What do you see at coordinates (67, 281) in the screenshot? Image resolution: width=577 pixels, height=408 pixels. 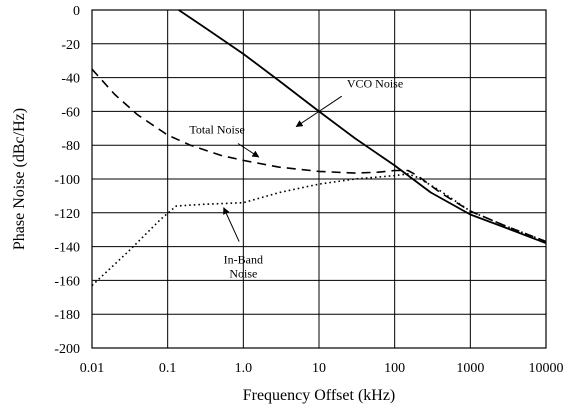 I see `y-tick-label: -160` at bounding box center [67, 281].